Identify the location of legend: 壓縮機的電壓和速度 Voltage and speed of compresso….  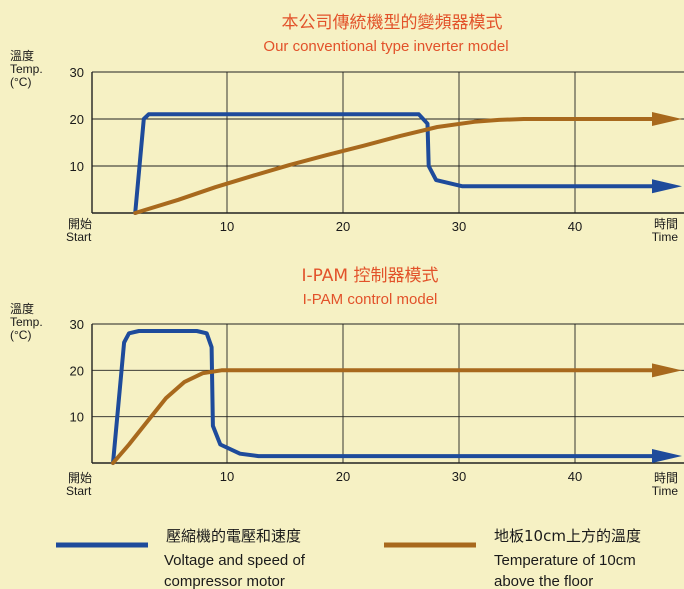
(348, 558).